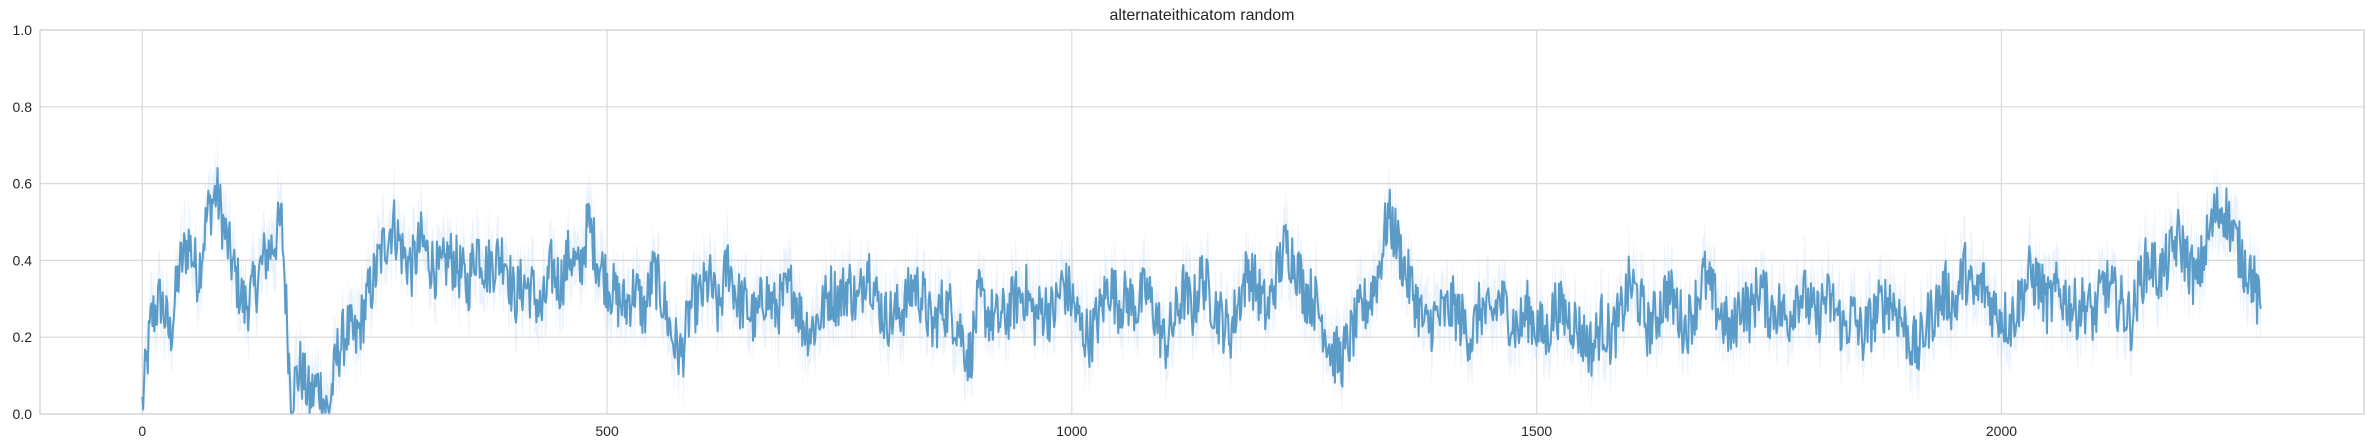 The height and width of the screenshot is (447, 2374). I want to click on y-tick-label: 0.2, so click(23, 337).